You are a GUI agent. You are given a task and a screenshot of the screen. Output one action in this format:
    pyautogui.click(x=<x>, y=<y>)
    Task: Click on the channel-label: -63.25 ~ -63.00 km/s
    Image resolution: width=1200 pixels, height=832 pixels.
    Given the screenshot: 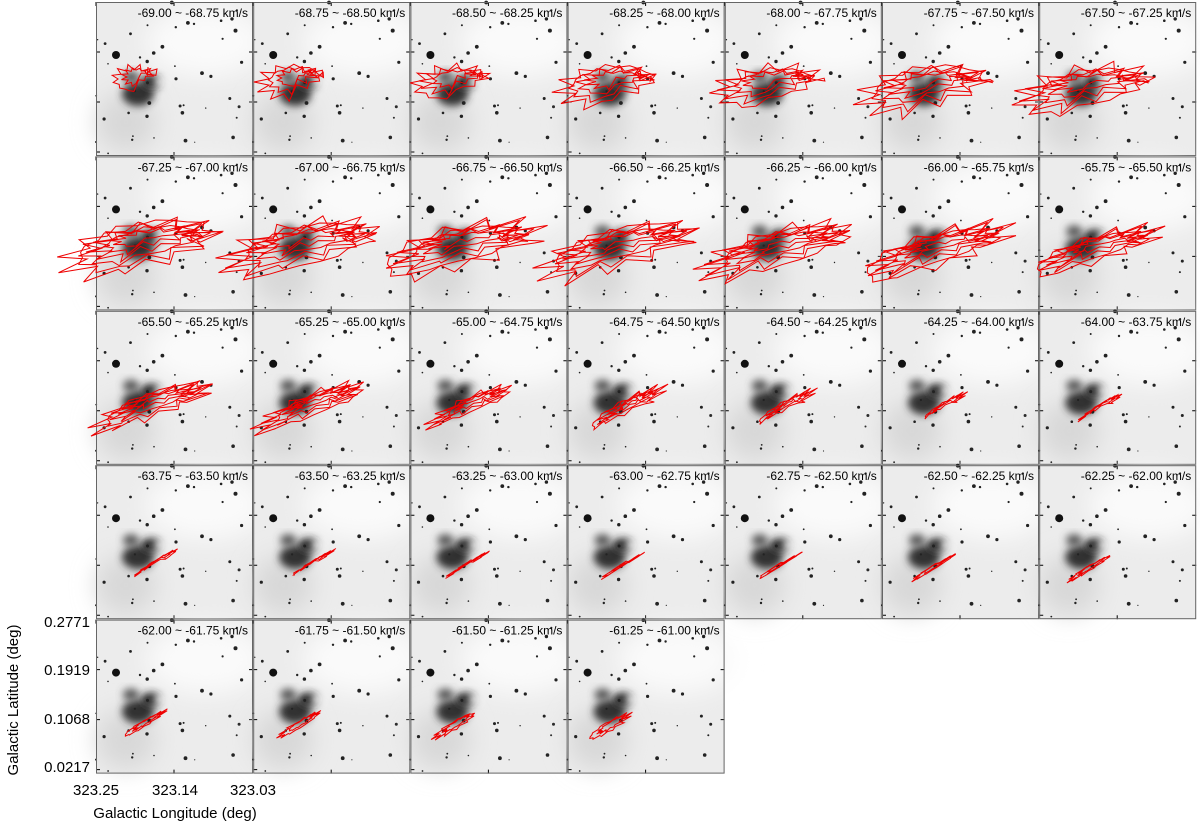 What is the action you would take?
    pyautogui.click(x=507, y=476)
    